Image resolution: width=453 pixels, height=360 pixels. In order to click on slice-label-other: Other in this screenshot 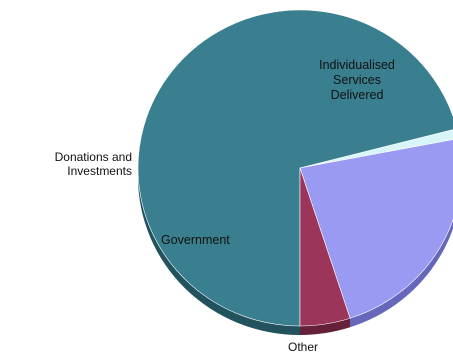, I will do `click(303, 347)`.